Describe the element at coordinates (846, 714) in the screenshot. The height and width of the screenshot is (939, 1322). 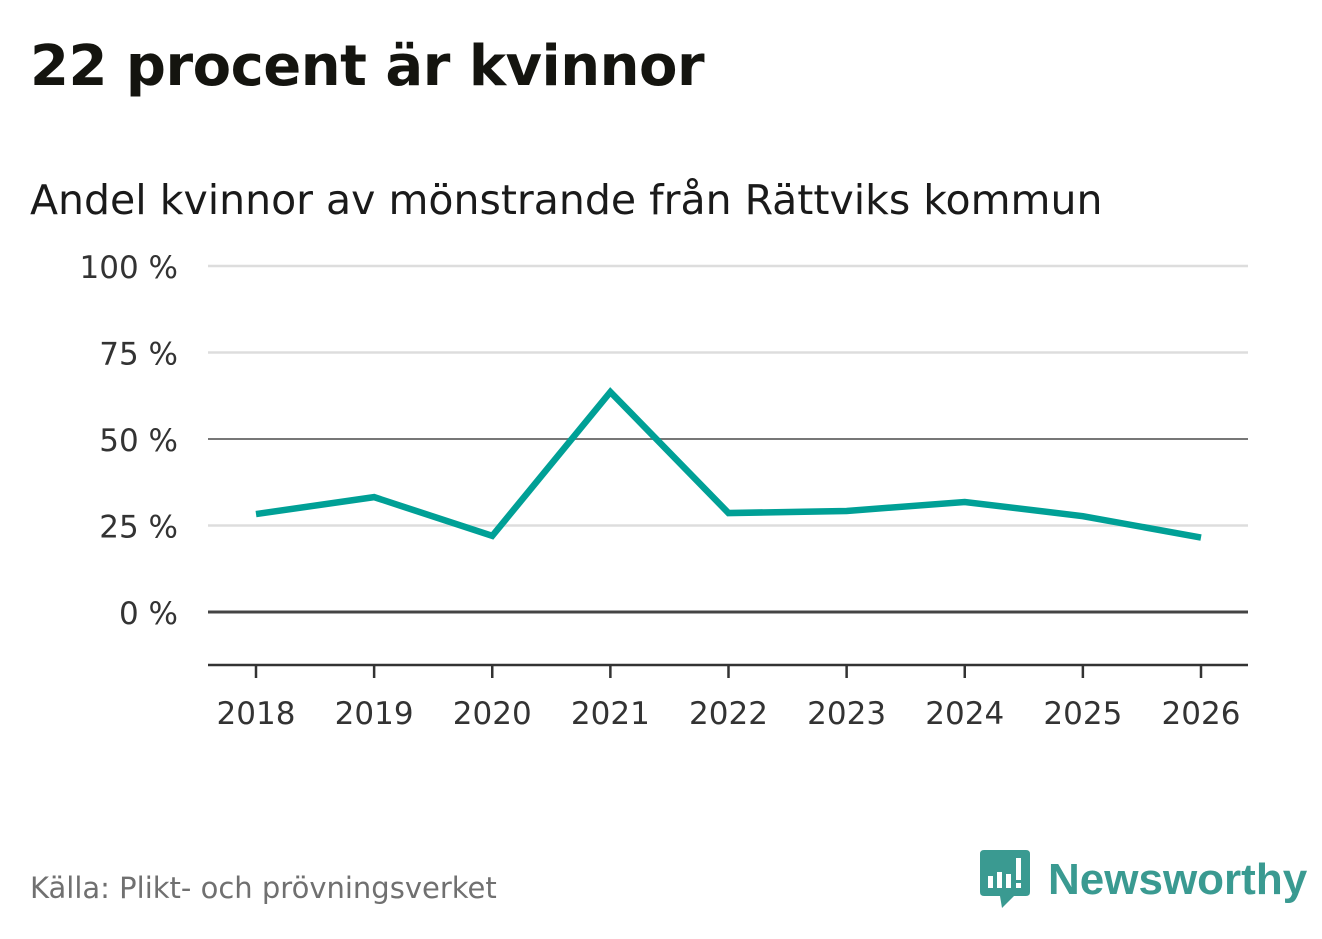
I see `x-tick-label: 2023` at that location.